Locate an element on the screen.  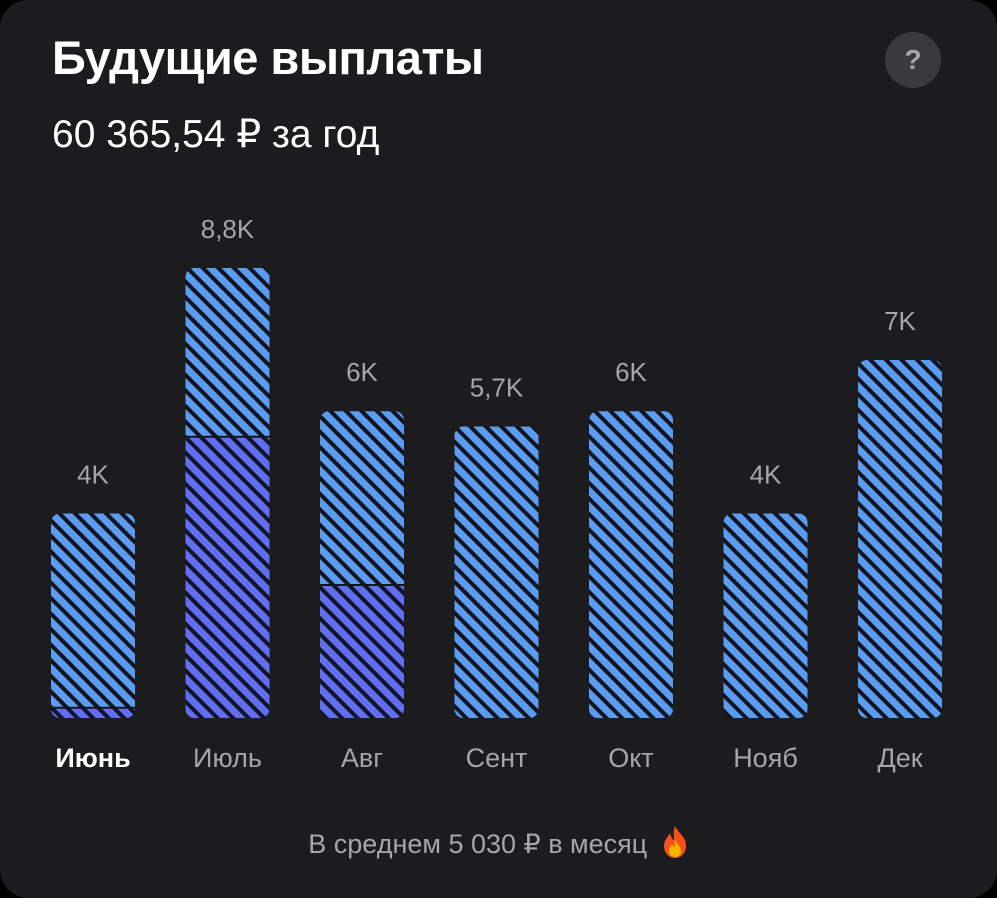
yearly-total: 60 365,54 ₽ за год is located at coordinates (216, 134).